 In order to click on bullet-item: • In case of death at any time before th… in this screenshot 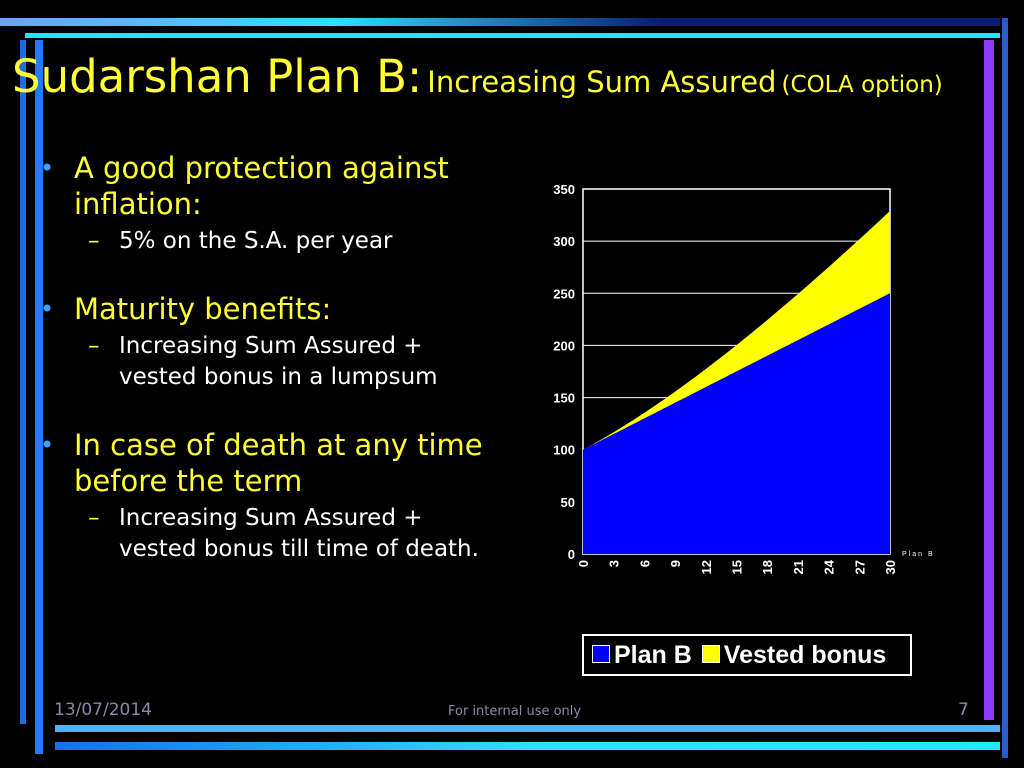, I will do `click(263, 463)`.